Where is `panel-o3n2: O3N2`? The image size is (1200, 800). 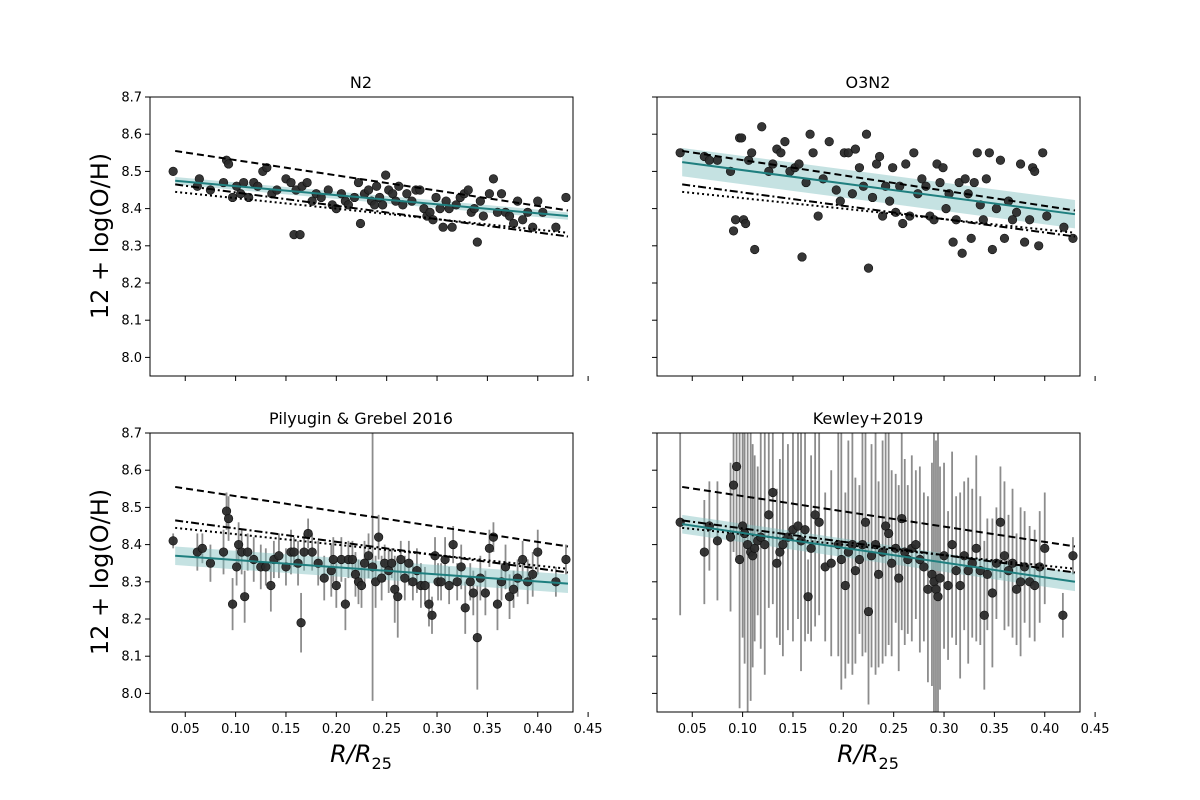 panel-o3n2: O3N2 is located at coordinates (874, 227).